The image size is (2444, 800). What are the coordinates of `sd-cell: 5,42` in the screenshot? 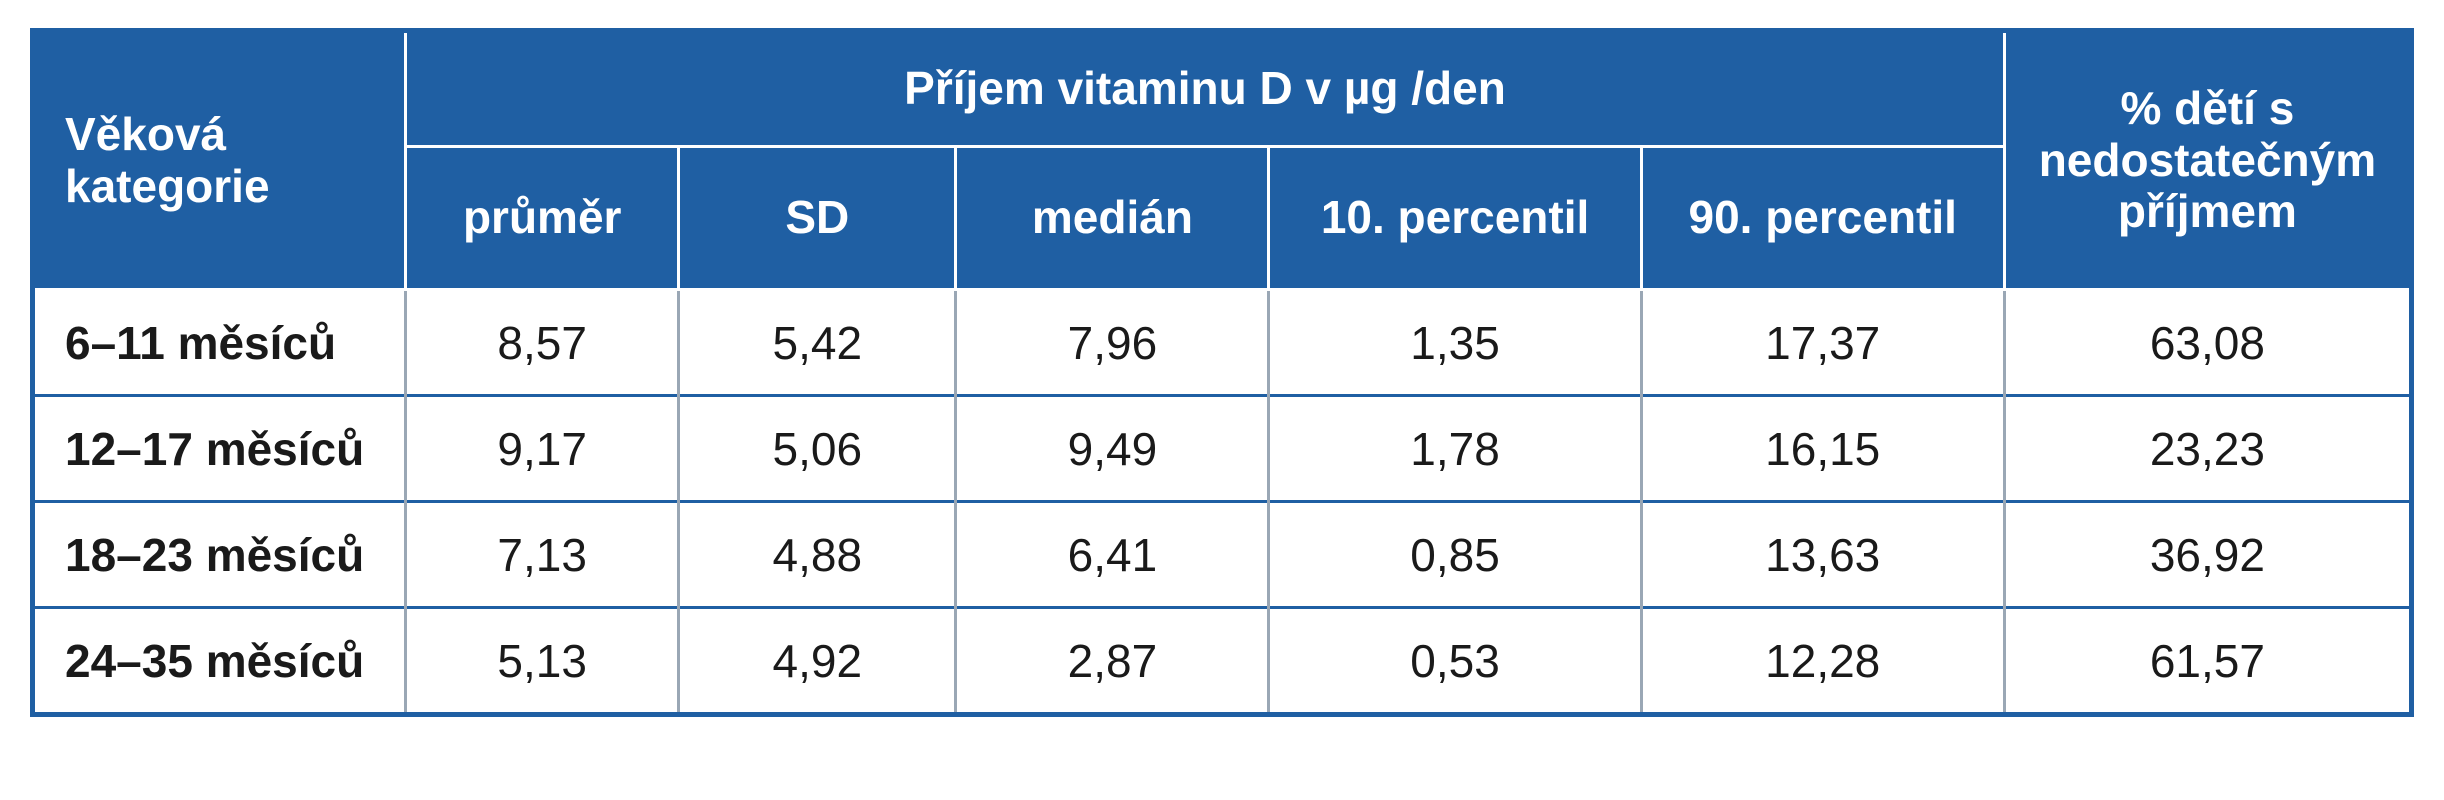 It's located at (817, 342).